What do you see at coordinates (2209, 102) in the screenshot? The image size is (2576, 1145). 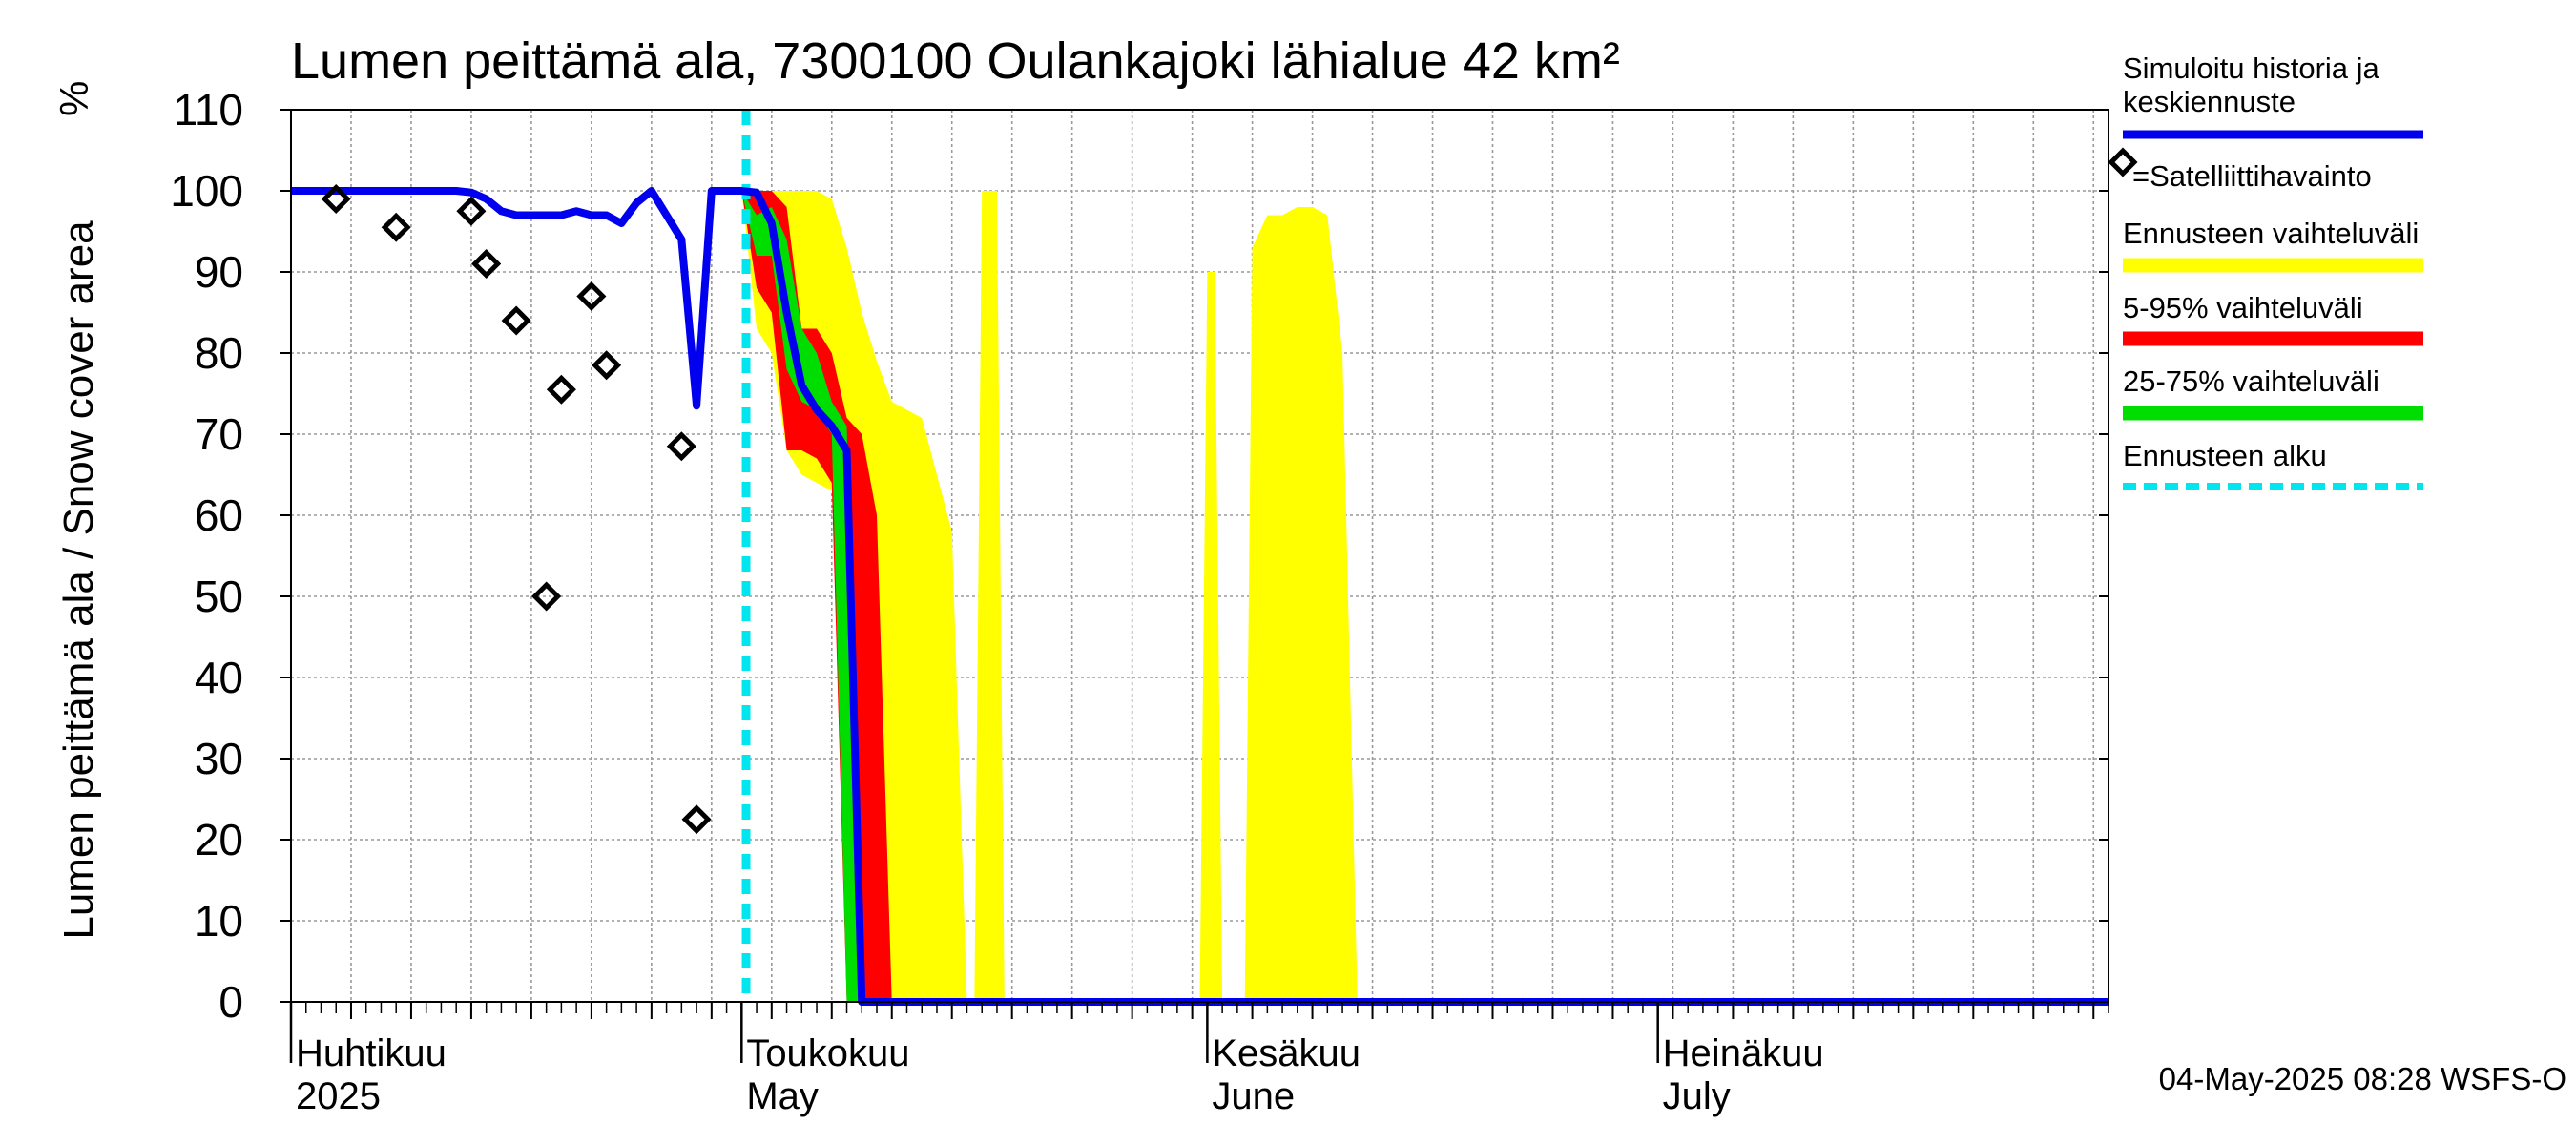 I see `legend-label: keskiennuste` at bounding box center [2209, 102].